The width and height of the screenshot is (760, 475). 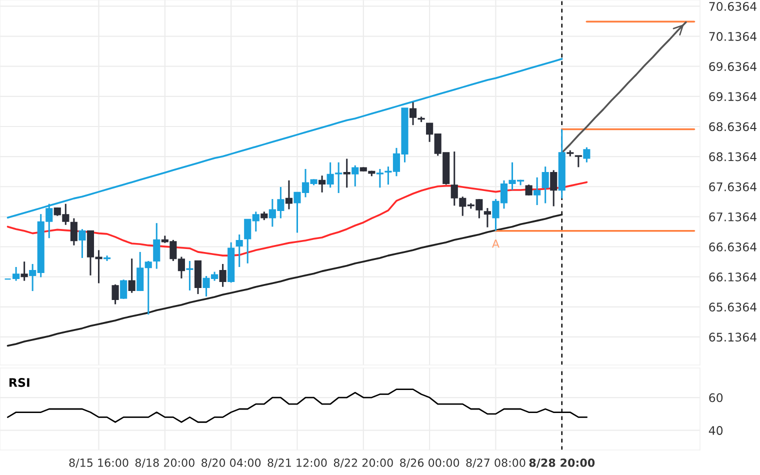 What do you see at coordinates (732, 187) in the screenshot?
I see `y-tick-label: 67.6364` at bounding box center [732, 187].